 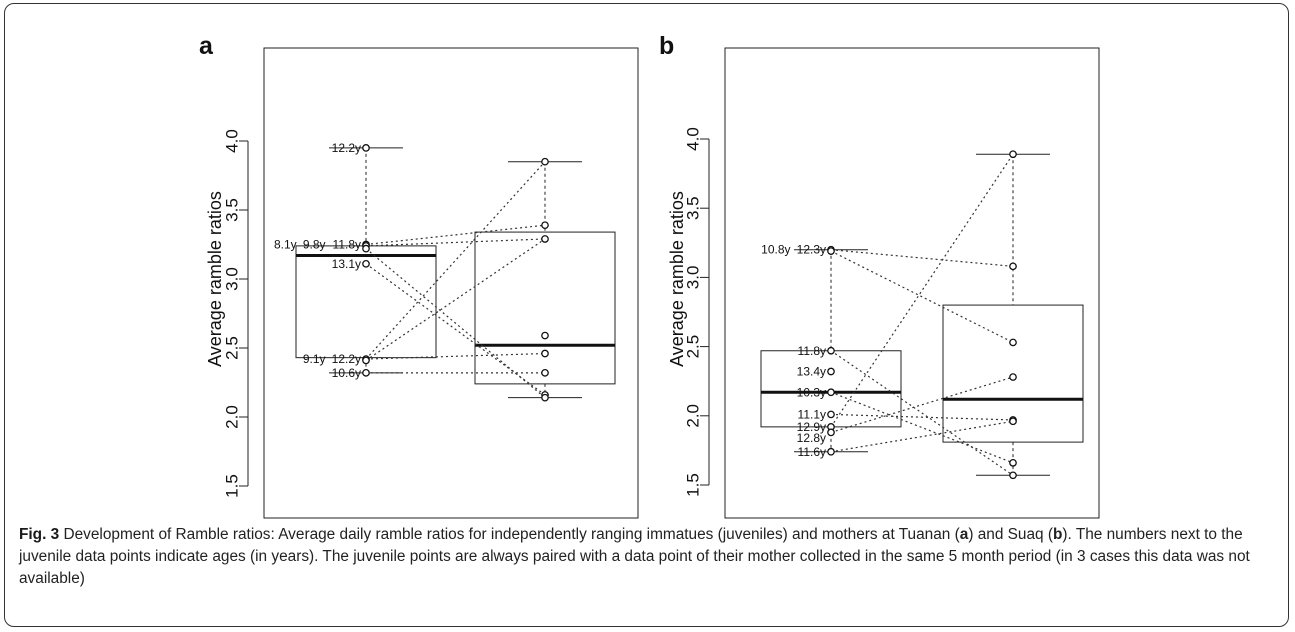 I want to click on age-label: 10.8y, so click(x=775, y=250).